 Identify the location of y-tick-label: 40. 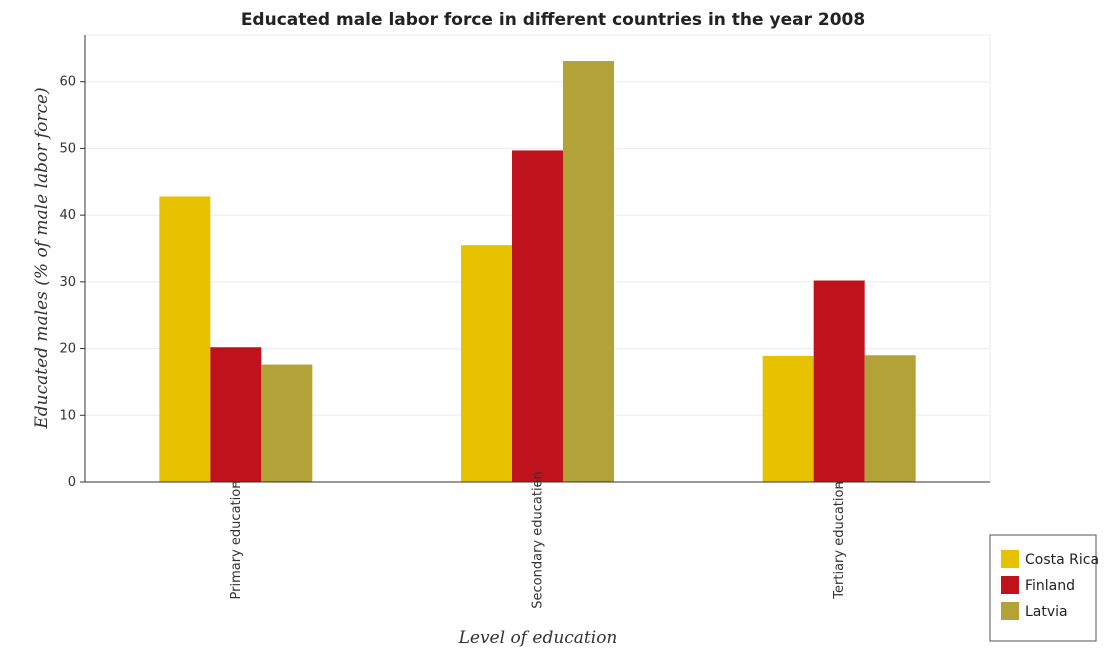
(67, 215).